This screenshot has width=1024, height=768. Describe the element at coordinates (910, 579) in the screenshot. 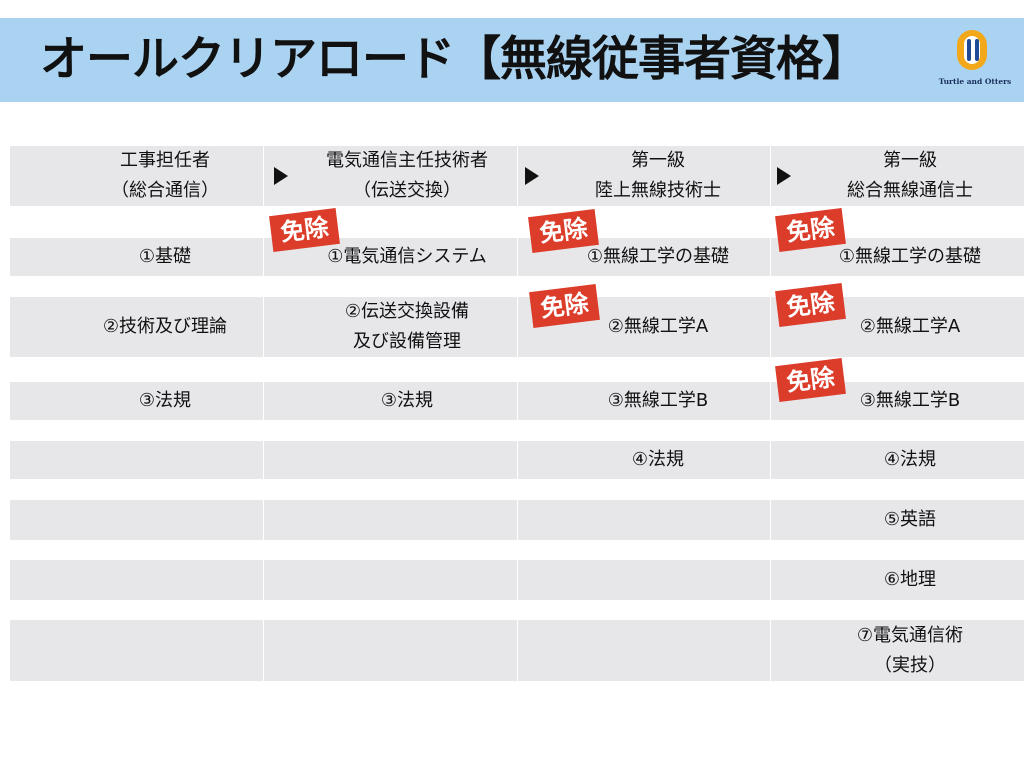

I see `subject-cell: ⑥地理` at that location.